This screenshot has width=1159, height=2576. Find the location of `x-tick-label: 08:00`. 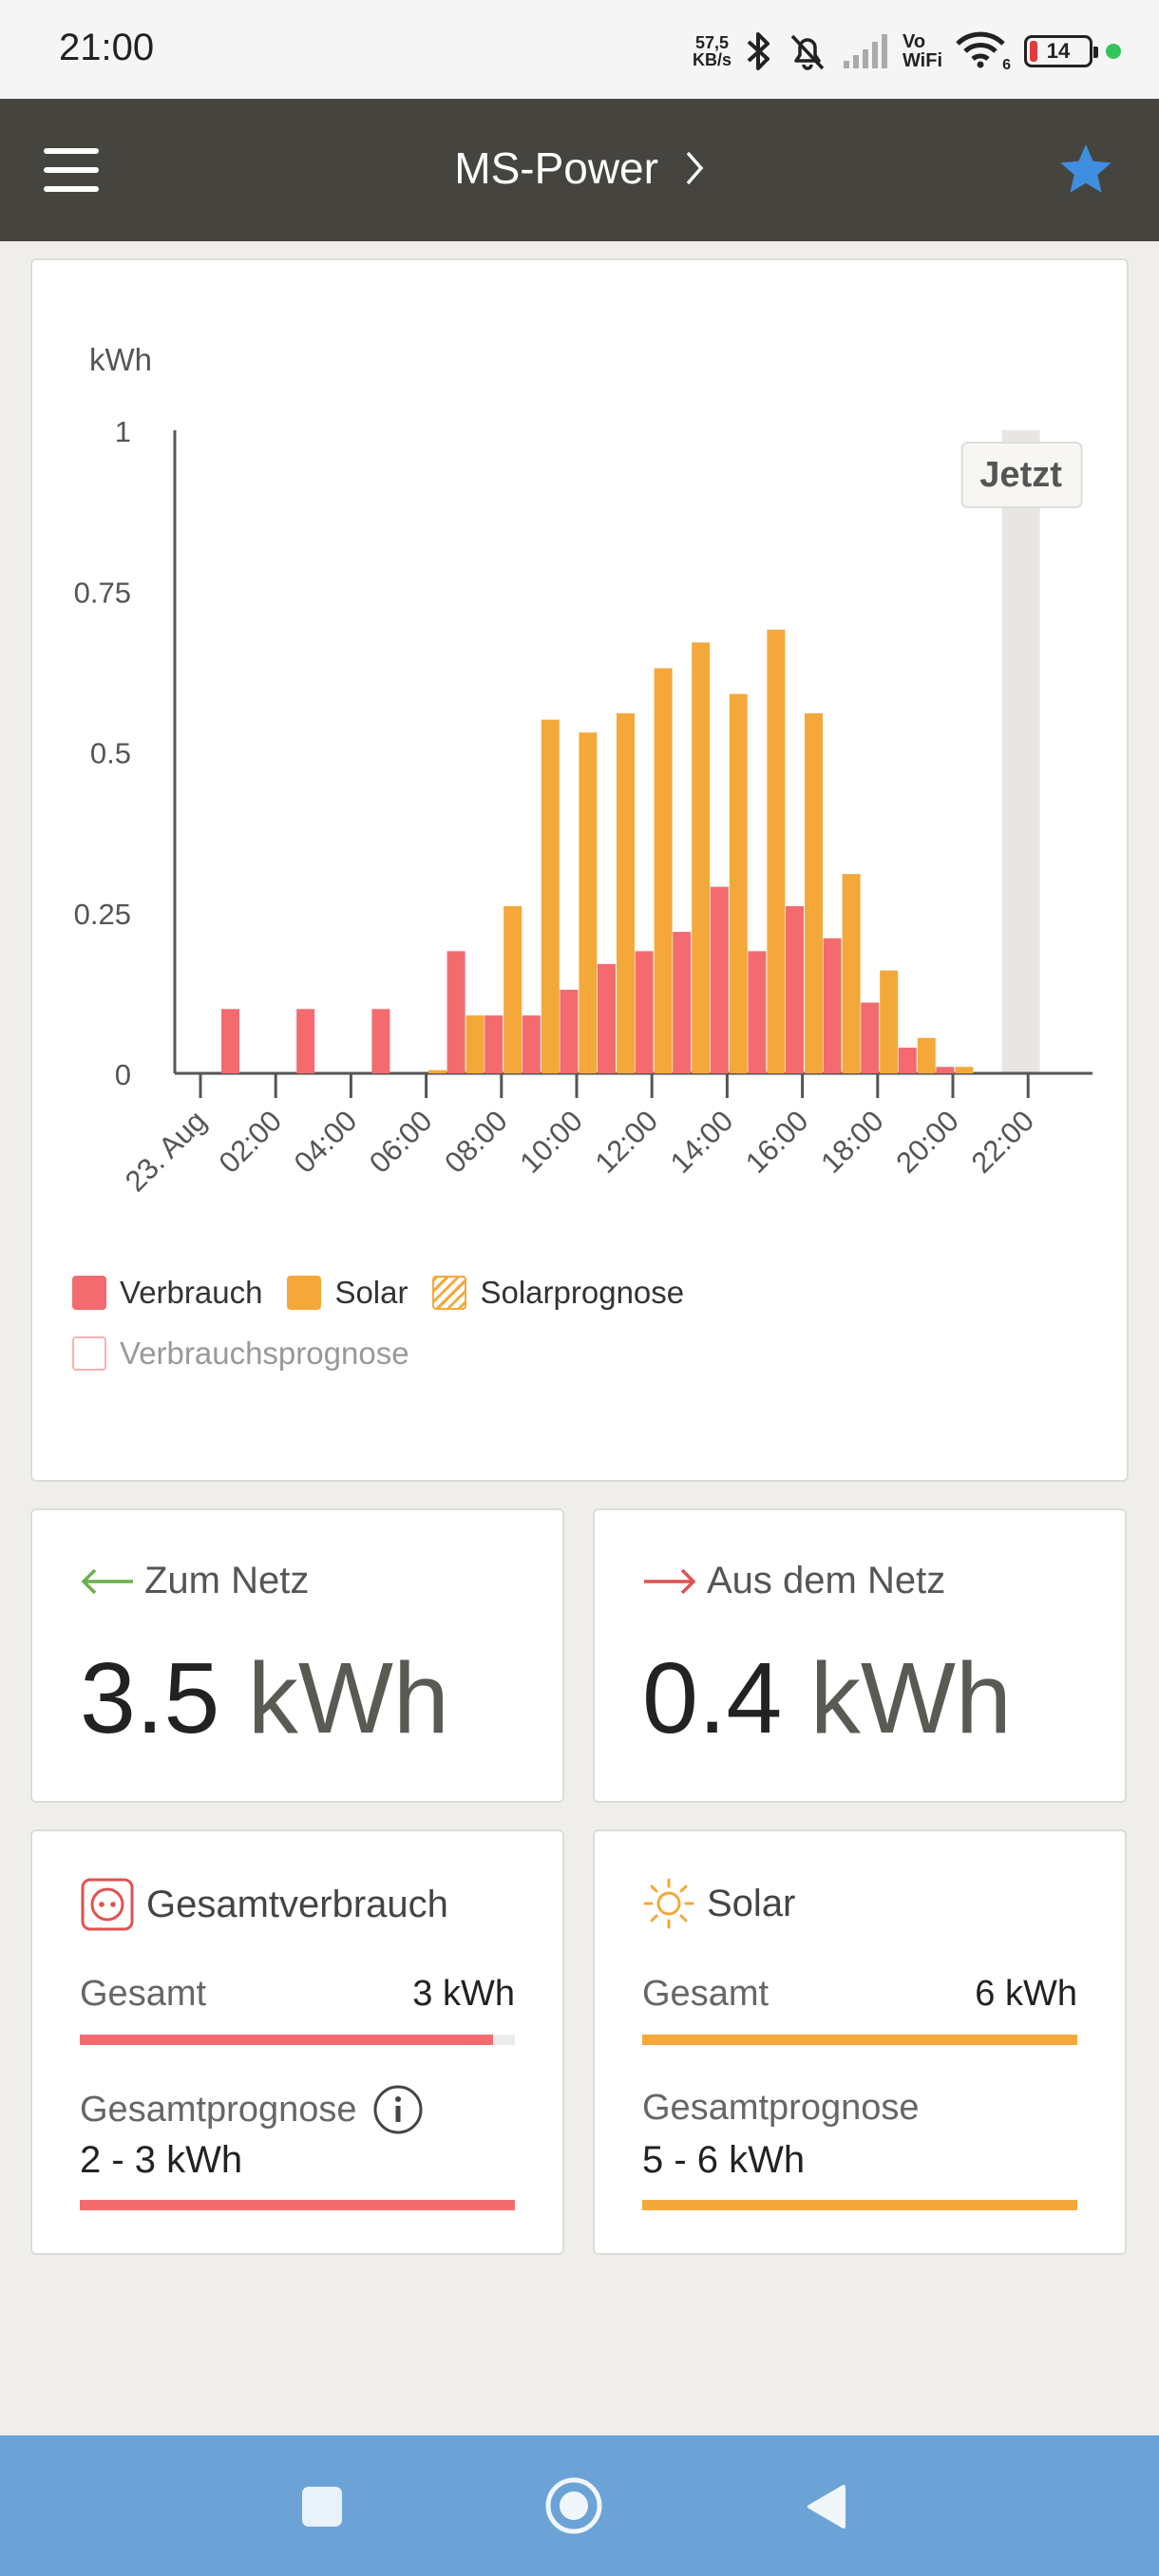

x-tick-label: 08:00 is located at coordinates (476, 1142).